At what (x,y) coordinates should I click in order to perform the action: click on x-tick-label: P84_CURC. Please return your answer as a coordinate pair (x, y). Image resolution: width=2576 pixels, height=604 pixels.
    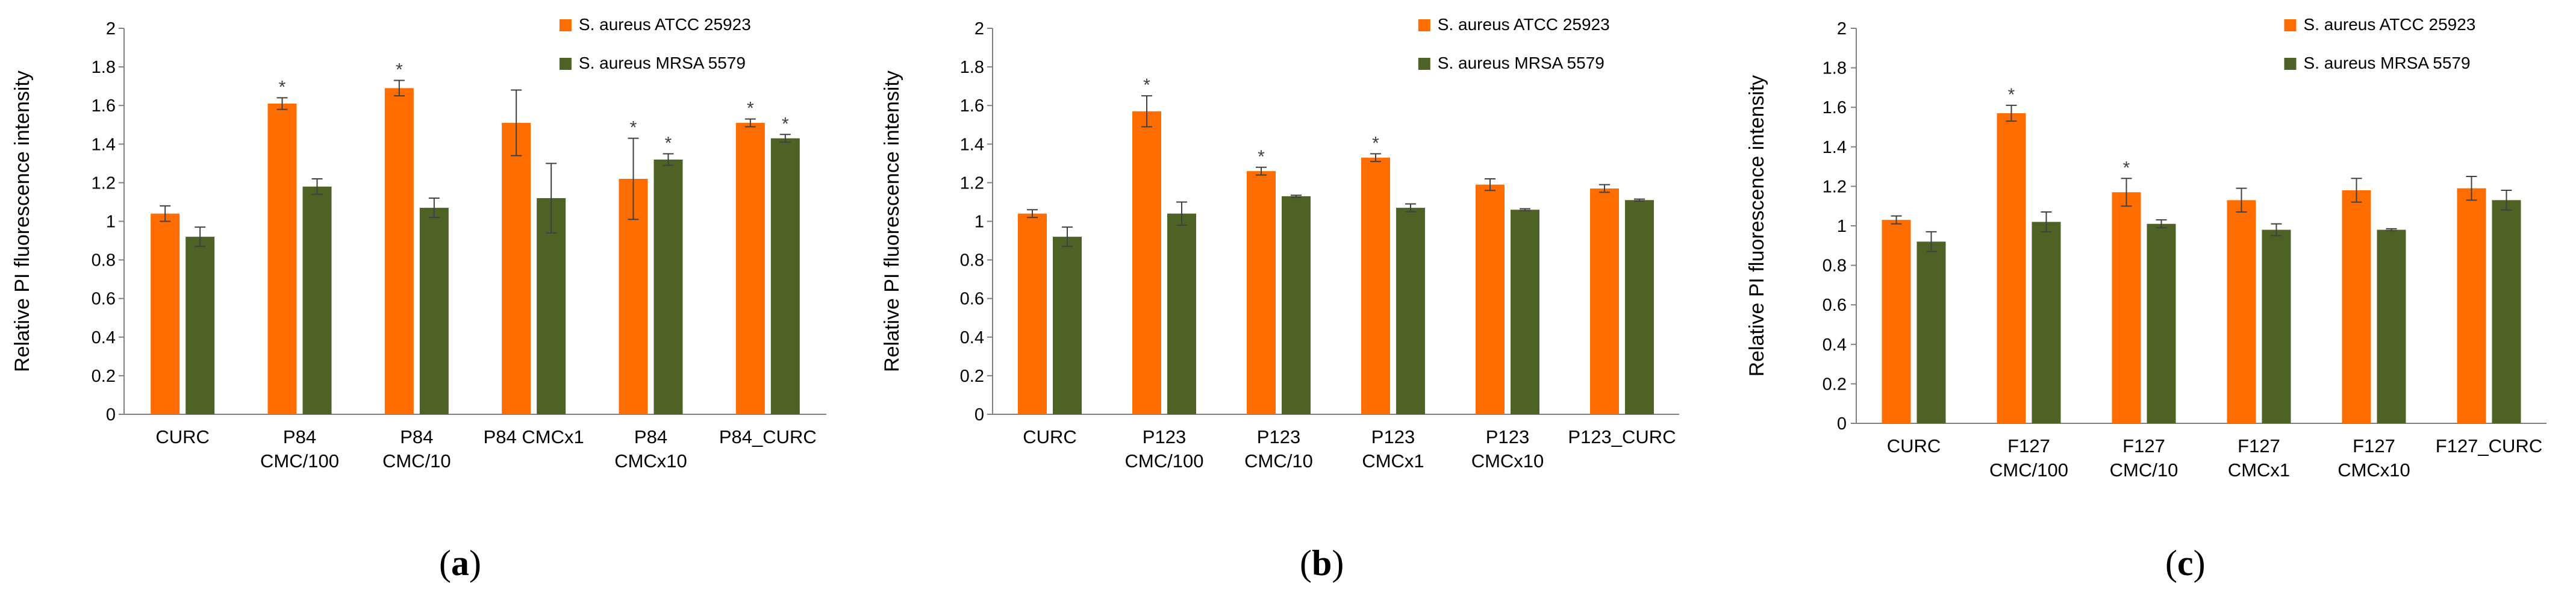
    Looking at the image, I should click on (768, 437).